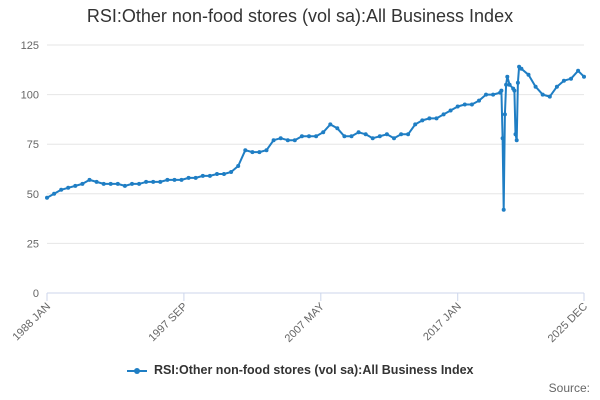 This screenshot has width=600, height=400. Describe the element at coordinates (569, 388) in the screenshot. I see `source-label: Source:` at that location.